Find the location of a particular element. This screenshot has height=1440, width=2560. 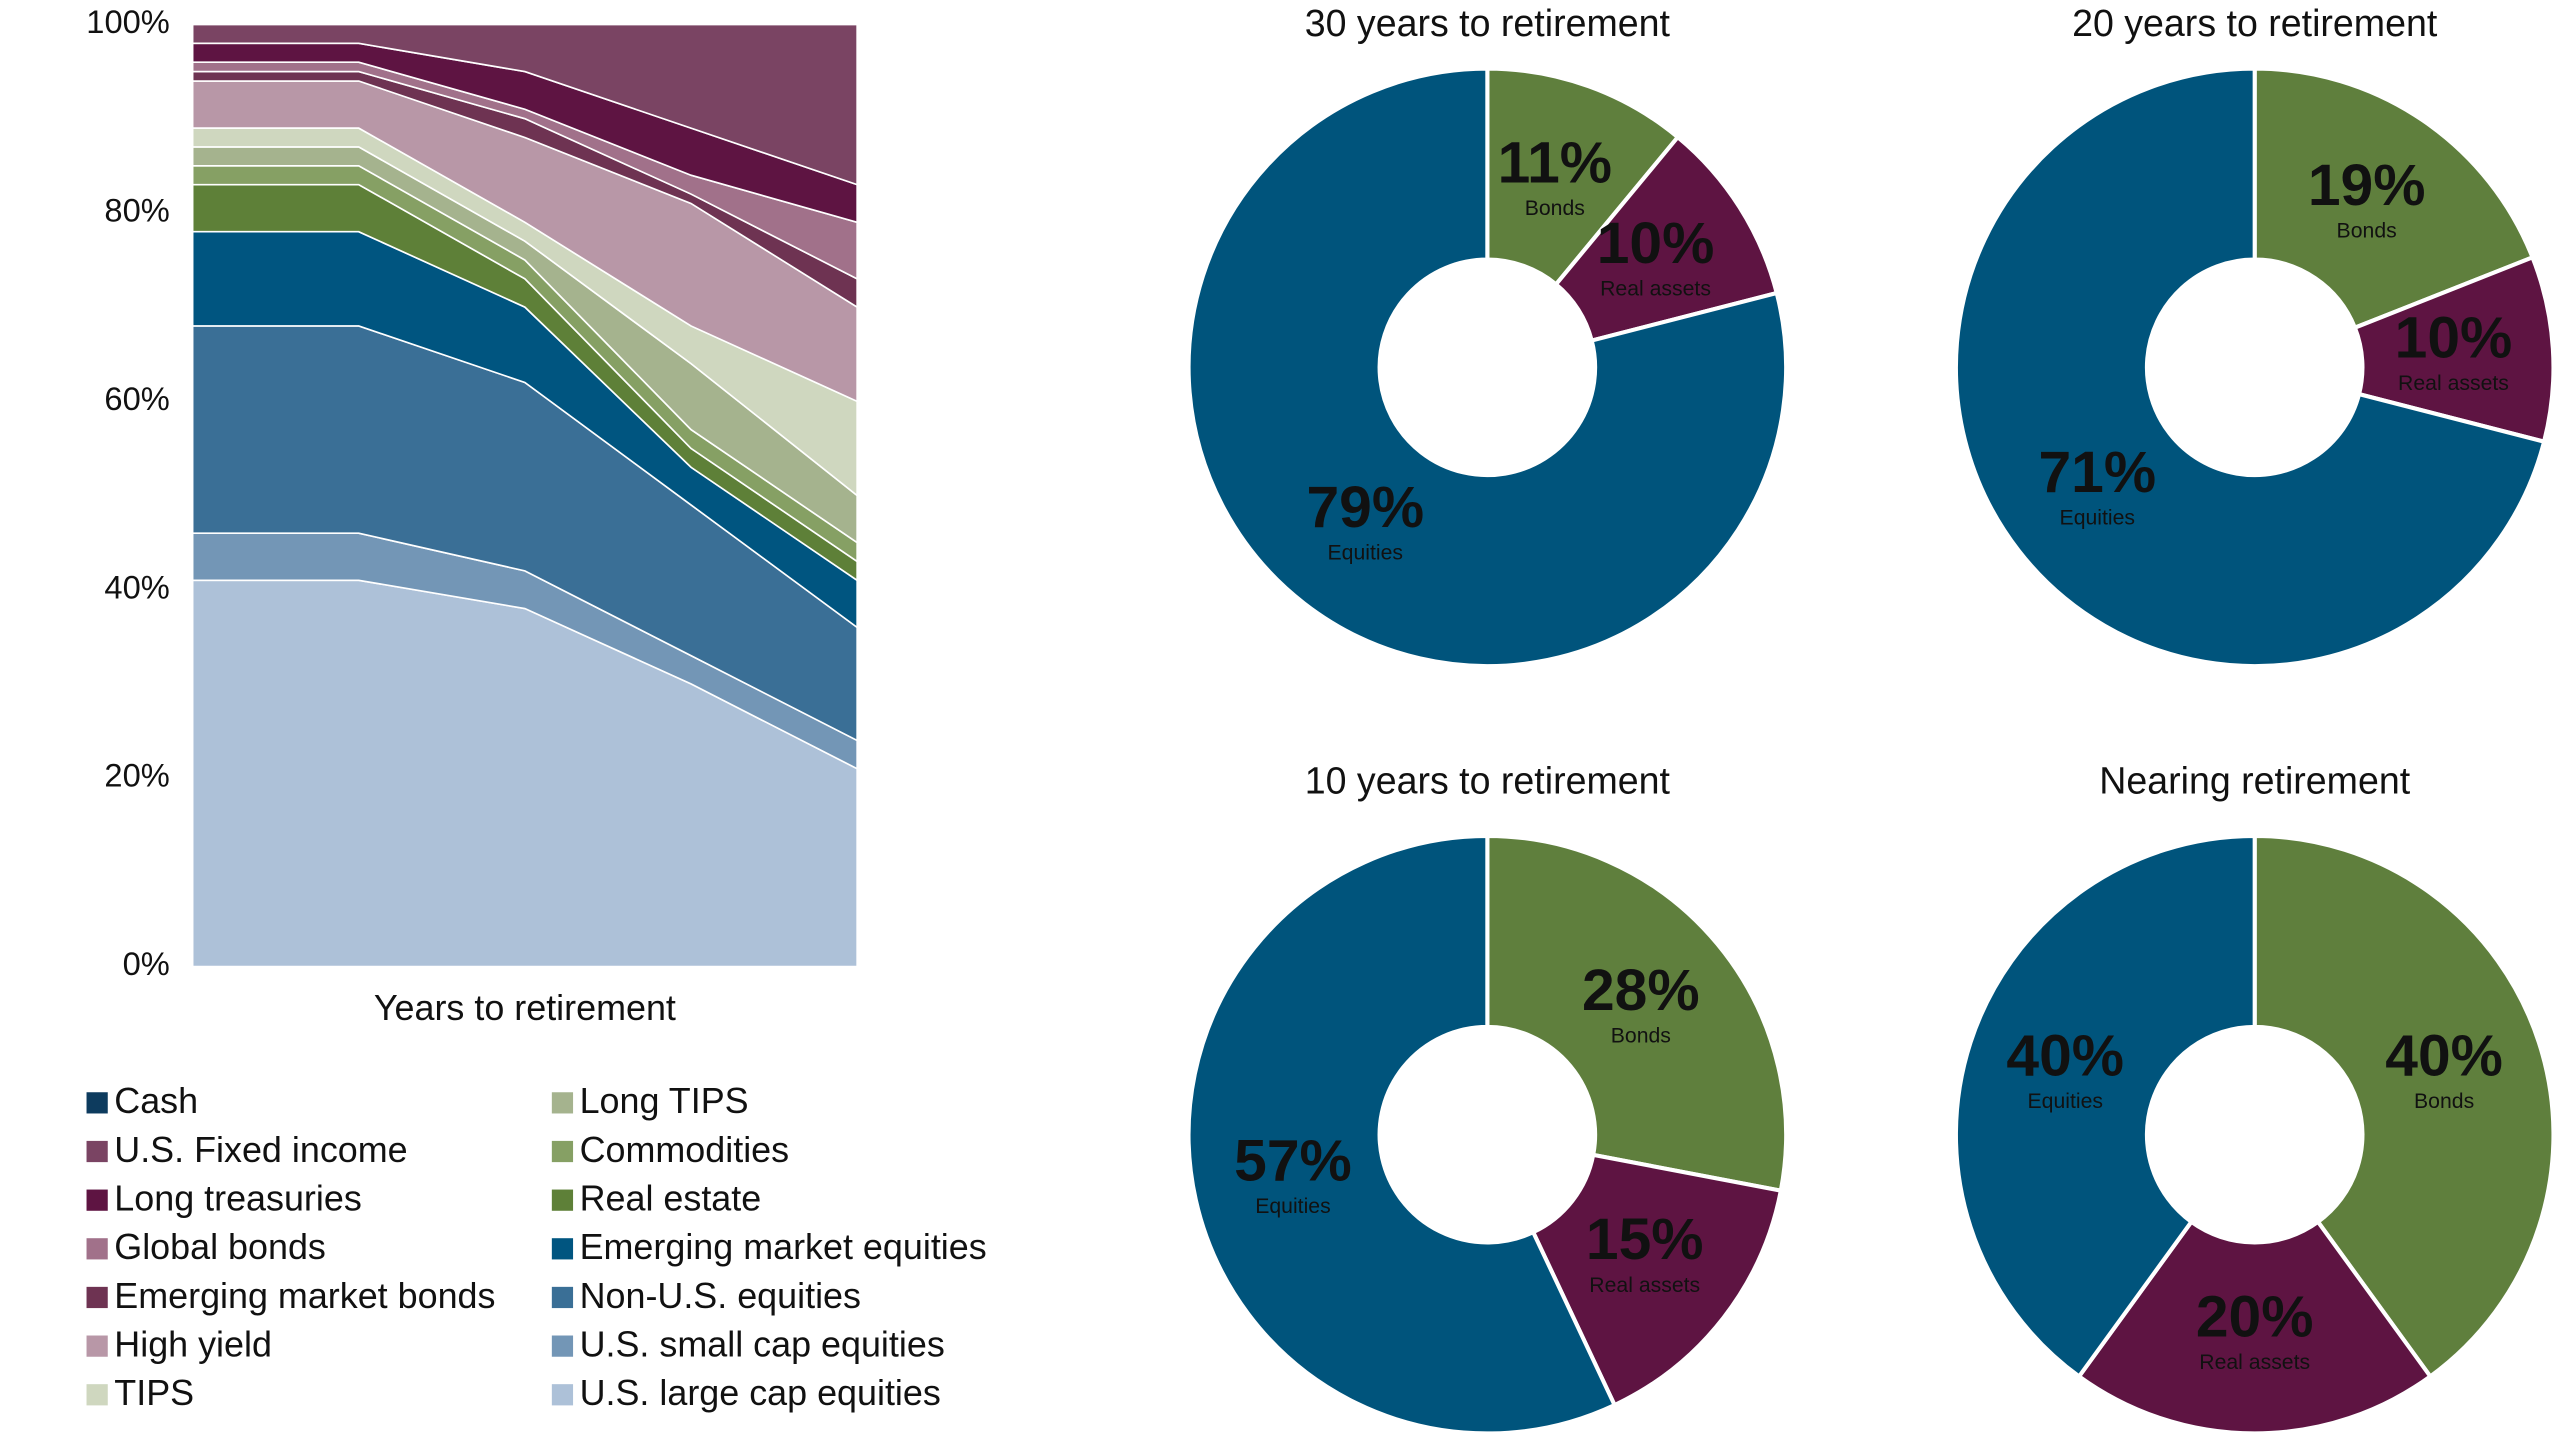

legend-label: Global bonds is located at coordinates (220, 1246).